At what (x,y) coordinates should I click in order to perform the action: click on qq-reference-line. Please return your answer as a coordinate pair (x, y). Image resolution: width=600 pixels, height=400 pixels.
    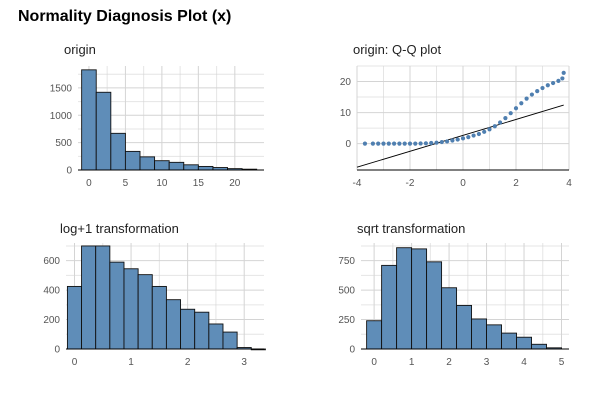
    Looking at the image, I should click on (460, 136).